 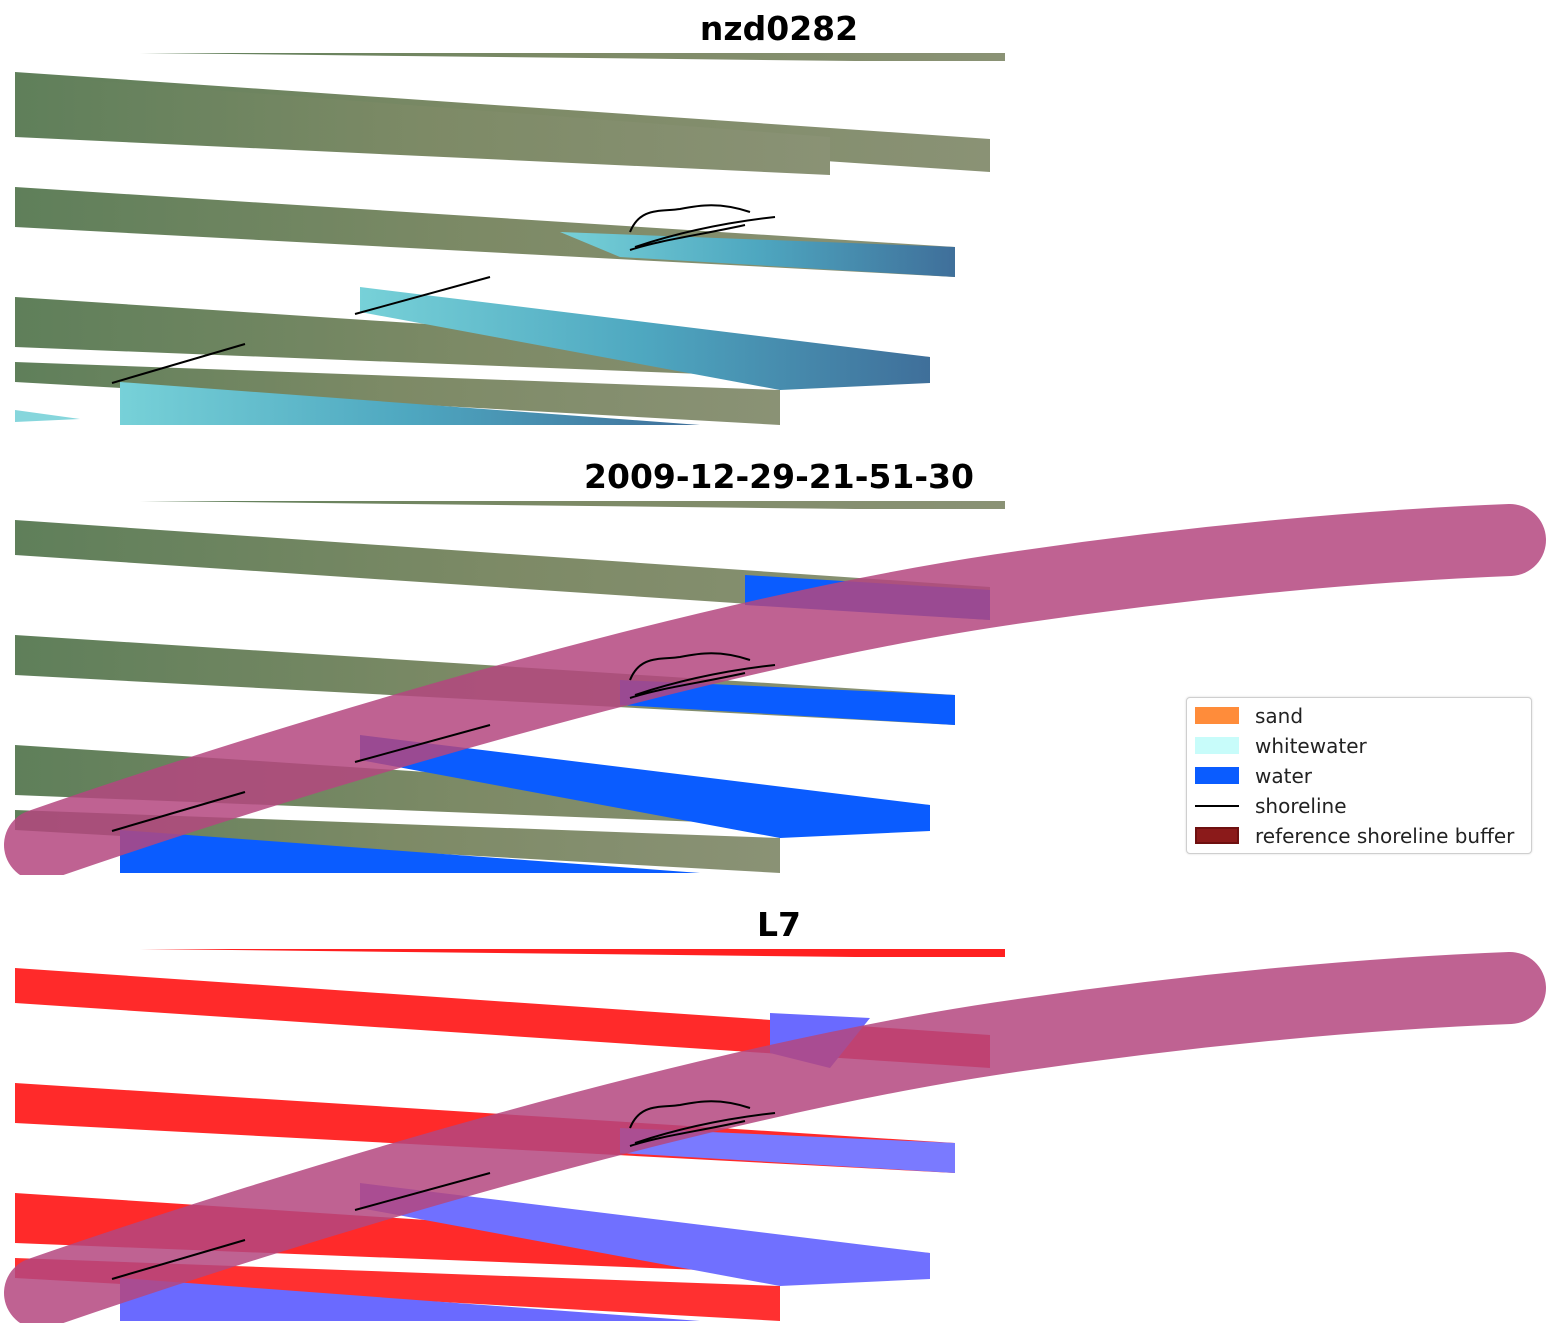 What do you see at coordinates (1301, 806) in the screenshot?
I see `legend-label: shoreline` at bounding box center [1301, 806].